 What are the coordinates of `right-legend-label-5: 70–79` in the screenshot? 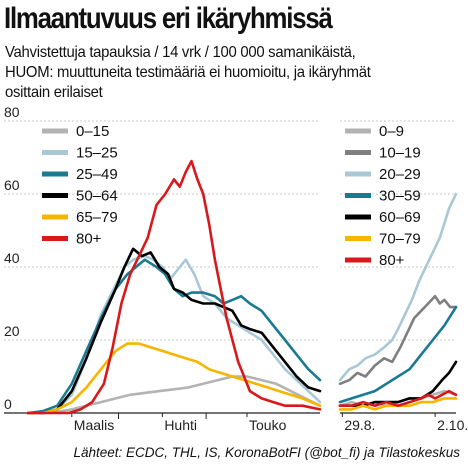 It's located at (400, 239).